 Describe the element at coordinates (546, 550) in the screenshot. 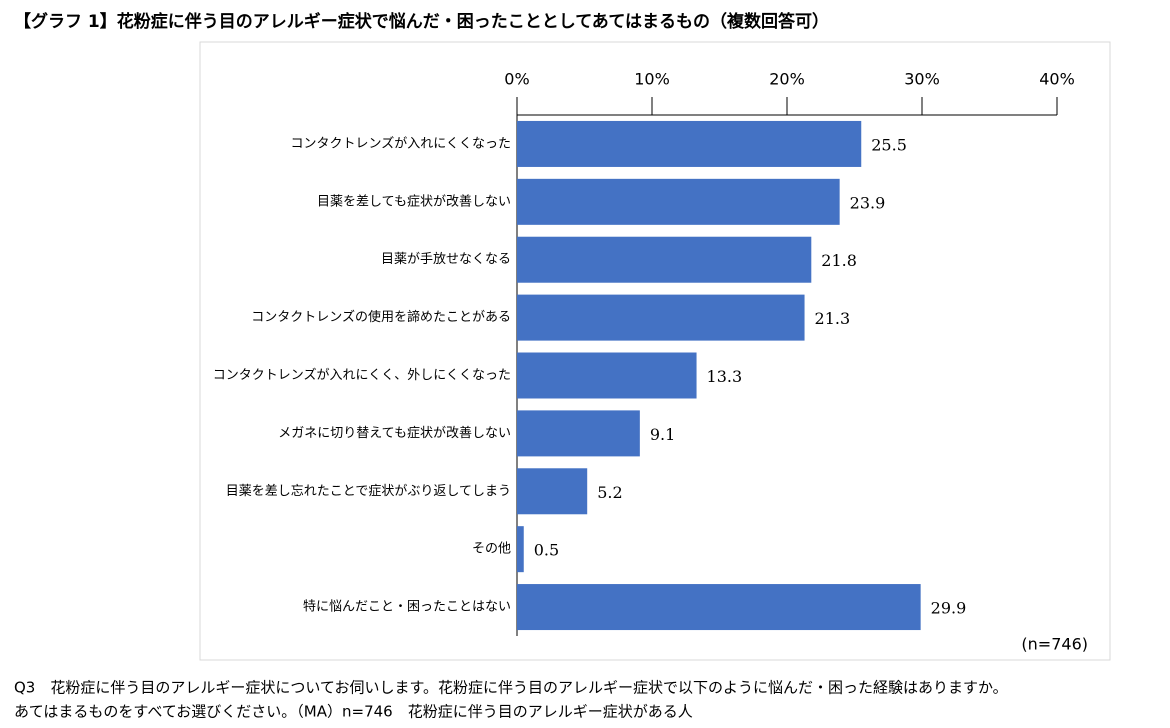

I see `value-label: 0.5` at that location.